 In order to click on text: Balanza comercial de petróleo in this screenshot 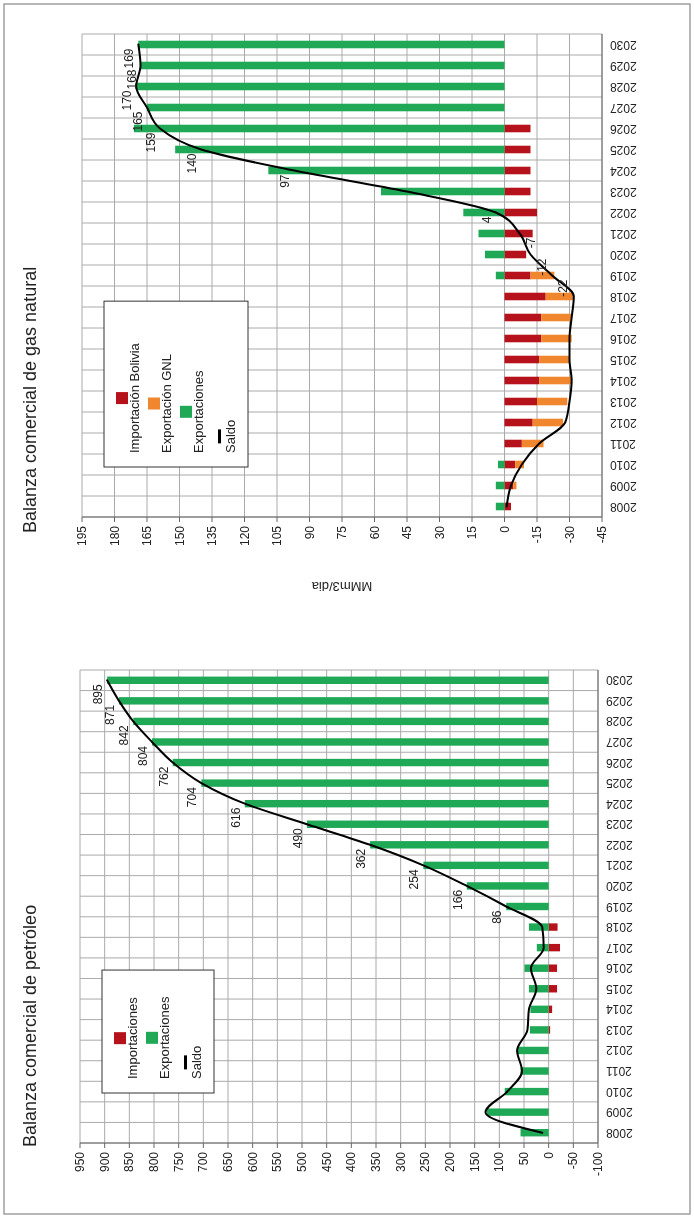, I will do `click(30, 1025)`.